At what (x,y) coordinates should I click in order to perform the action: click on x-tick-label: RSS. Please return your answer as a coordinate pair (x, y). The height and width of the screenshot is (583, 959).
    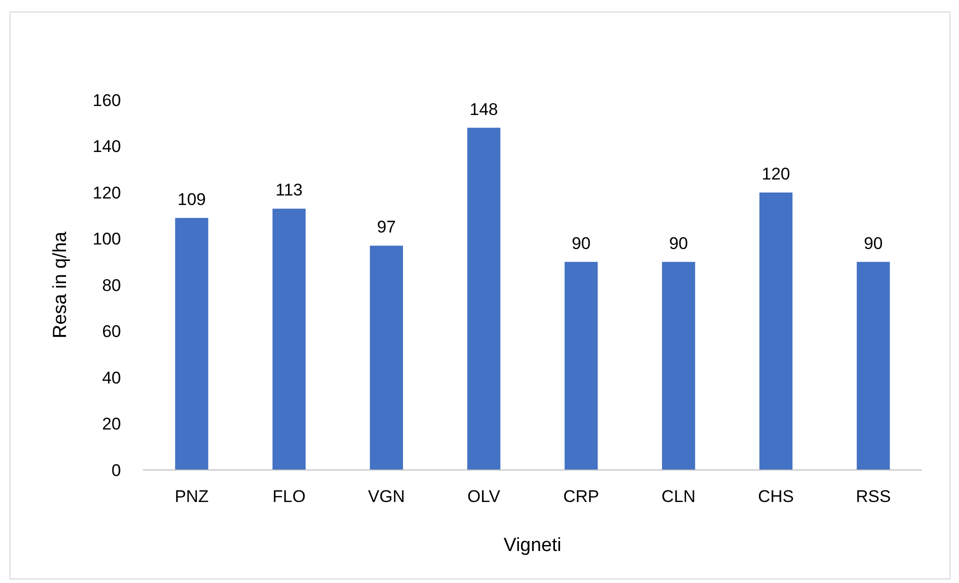
    Looking at the image, I should click on (873, 496).